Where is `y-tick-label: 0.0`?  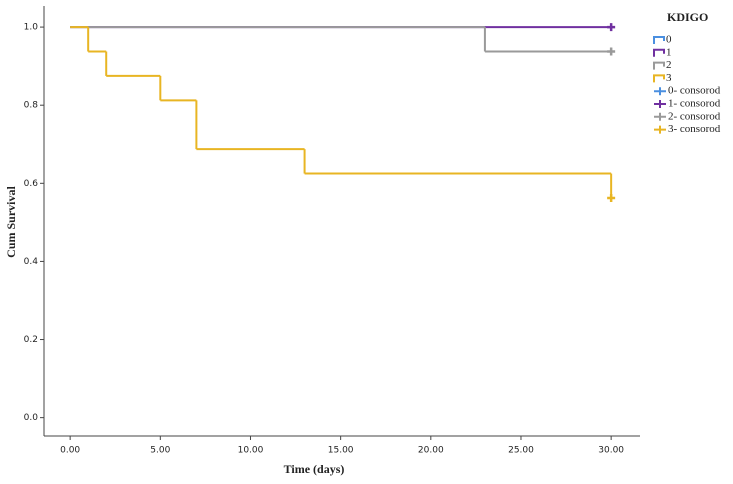
y-tick-label: 0.0 is located at coordinates (31, 418).